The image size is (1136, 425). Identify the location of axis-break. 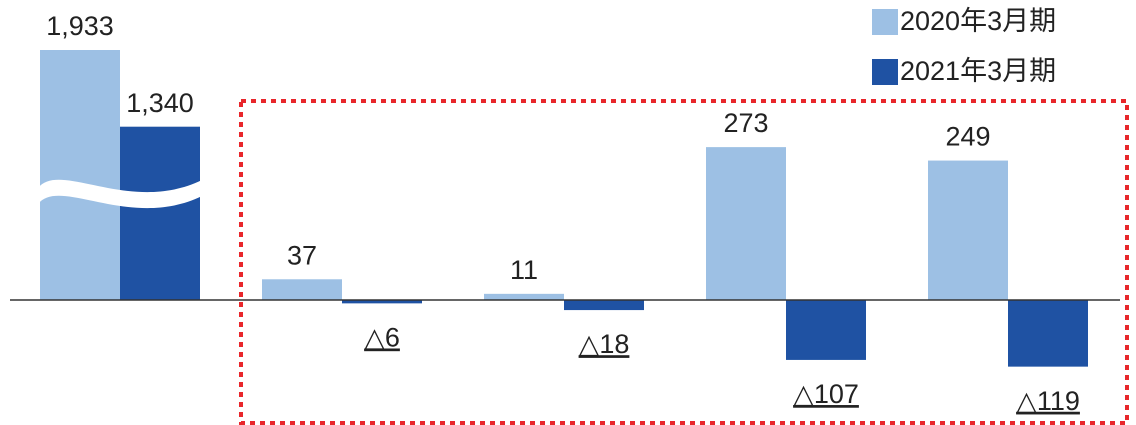
(120, 194).